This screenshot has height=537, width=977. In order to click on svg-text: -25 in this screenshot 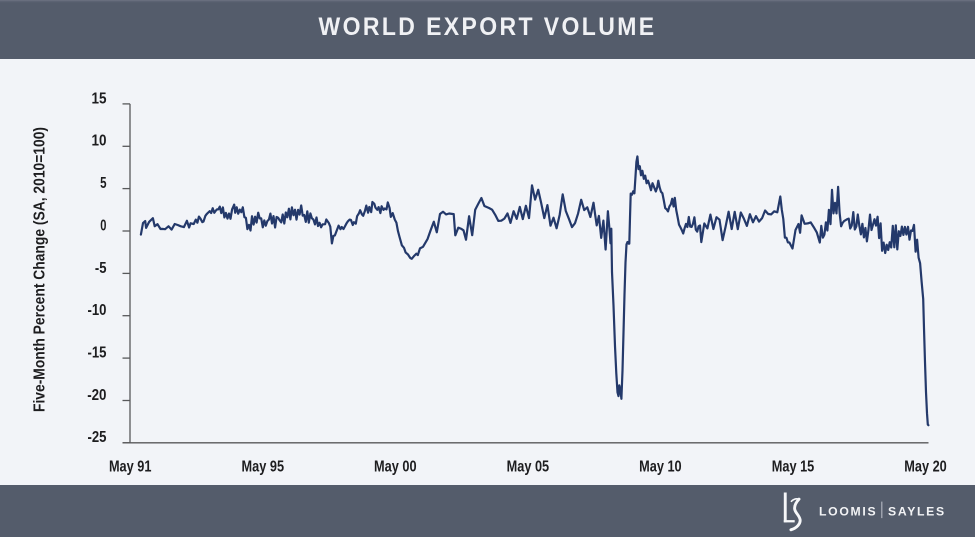, I will do `click(97, 437)`.